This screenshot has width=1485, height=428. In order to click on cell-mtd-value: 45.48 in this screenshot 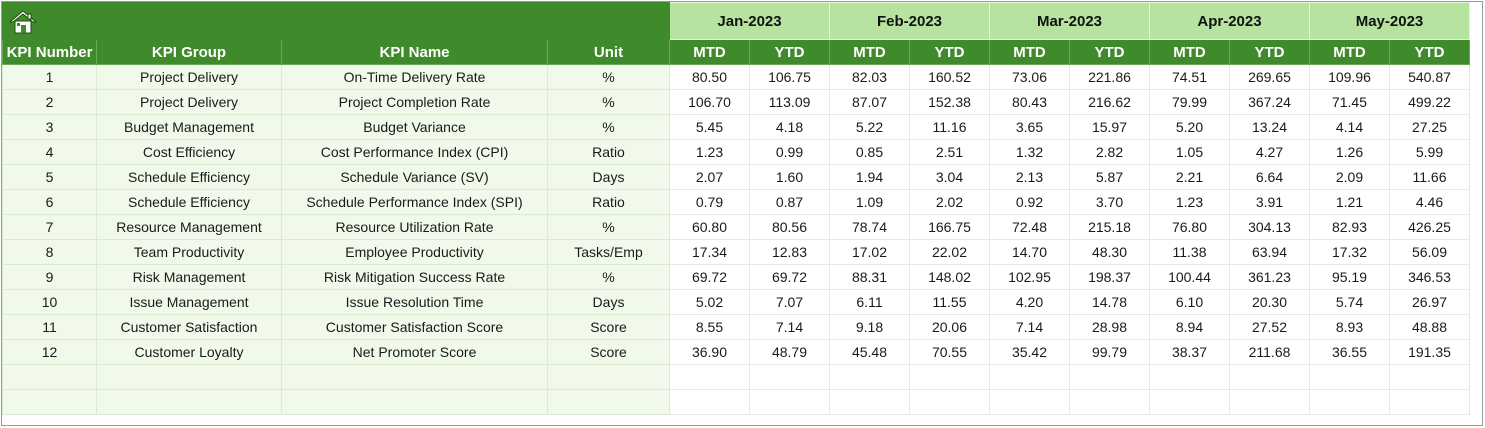, I will do `click(869, 352)`.